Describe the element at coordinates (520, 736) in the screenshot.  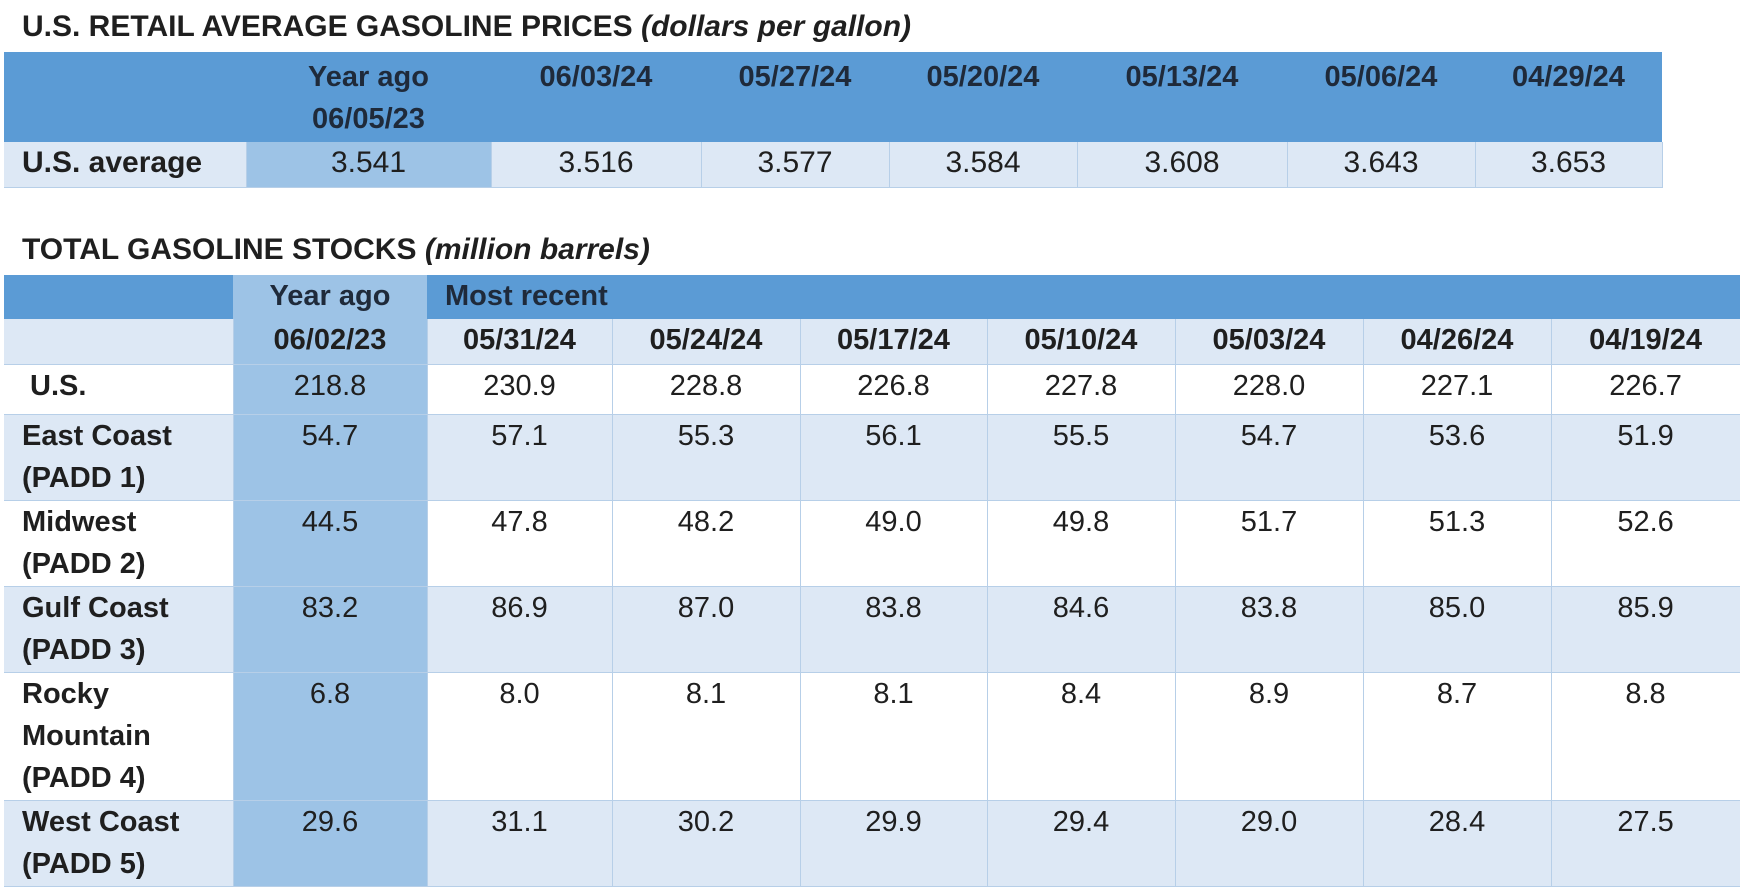
I see `stocks-value-cell: 8.0` at that location.